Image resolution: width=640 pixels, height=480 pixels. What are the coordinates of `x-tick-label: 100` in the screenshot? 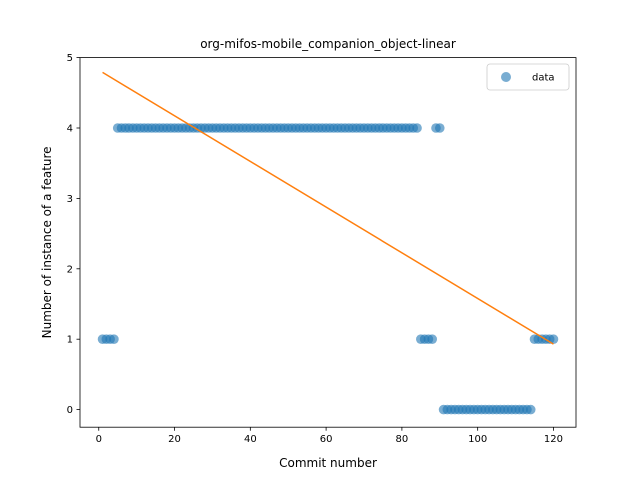 It's located at (477, 439).